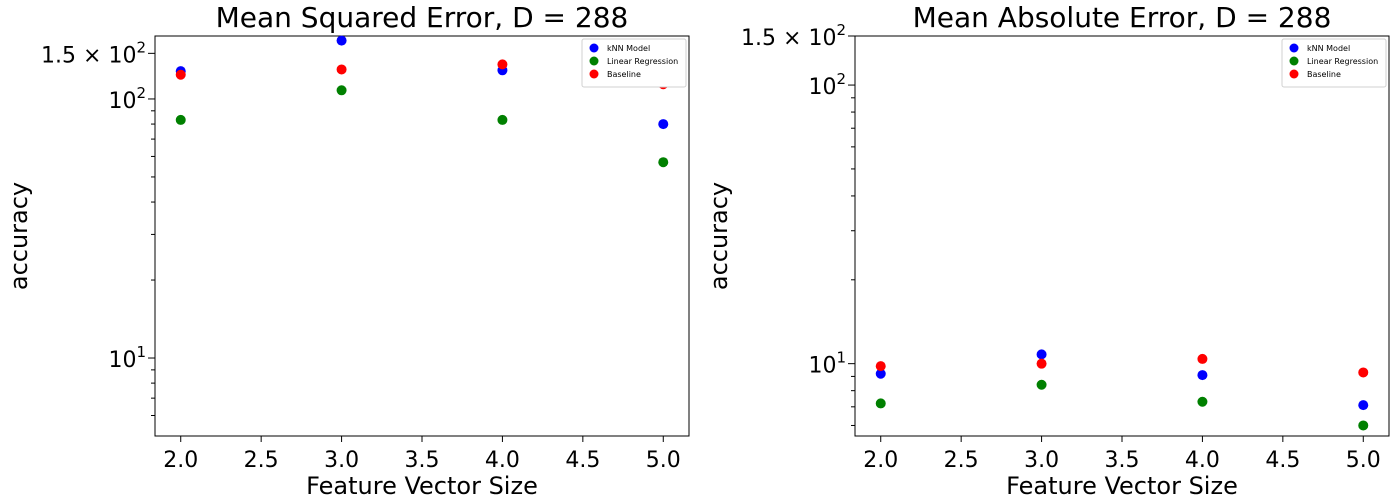 The width and height of the screenshot is (1391, 503). Describe the element at coordinates (1122, 17) in the screenshot. I see `chart-title: Mean Absolute Error, D = 288` at that location.